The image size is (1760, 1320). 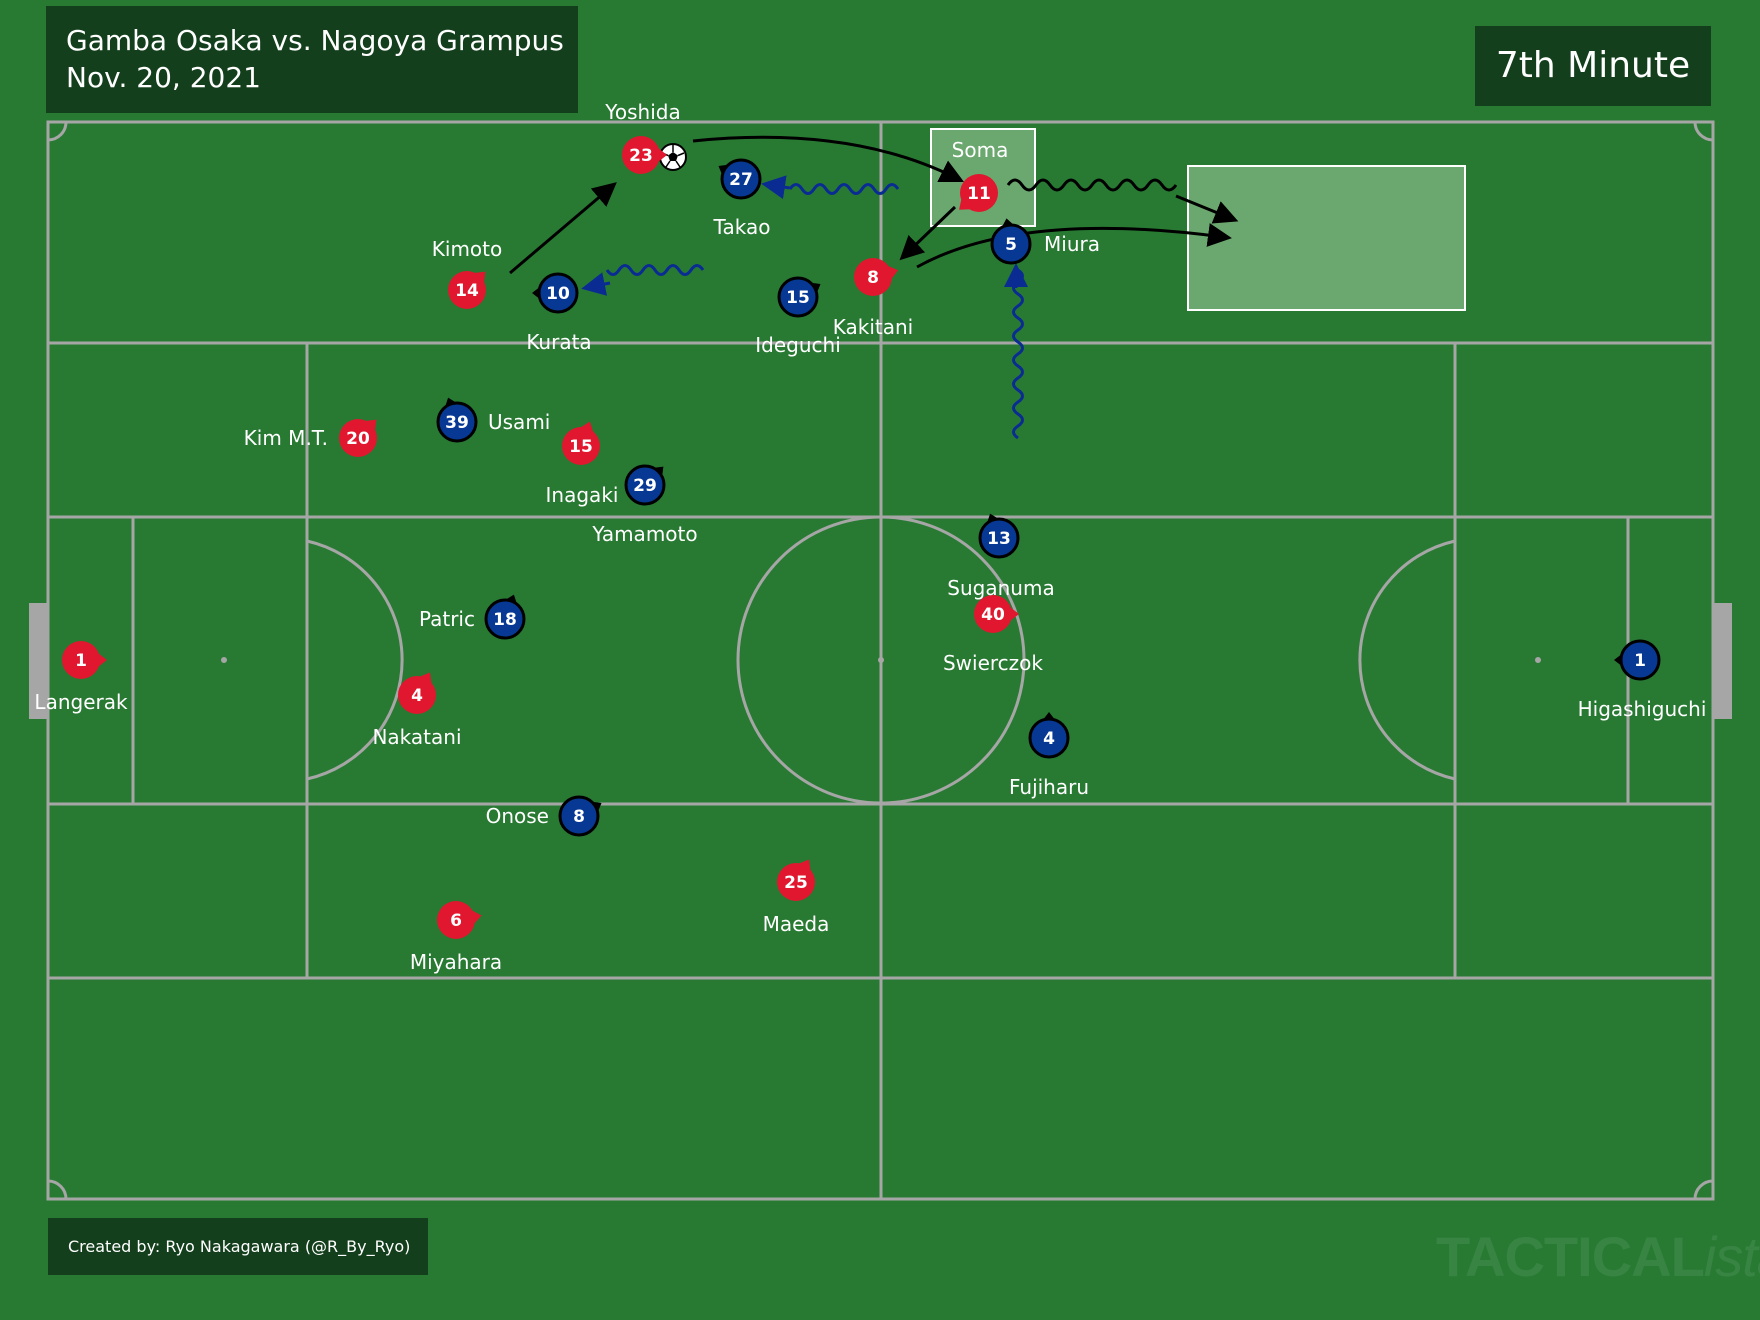 I want to click on soma-zone-label: Soma, so click(x=980, y=150).